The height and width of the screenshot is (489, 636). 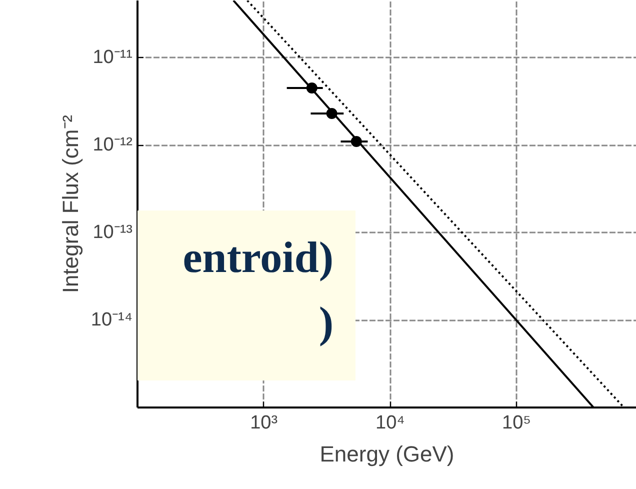 I want to click on y-tick-label: 10⁻¹³, so click(x=112, y=233).